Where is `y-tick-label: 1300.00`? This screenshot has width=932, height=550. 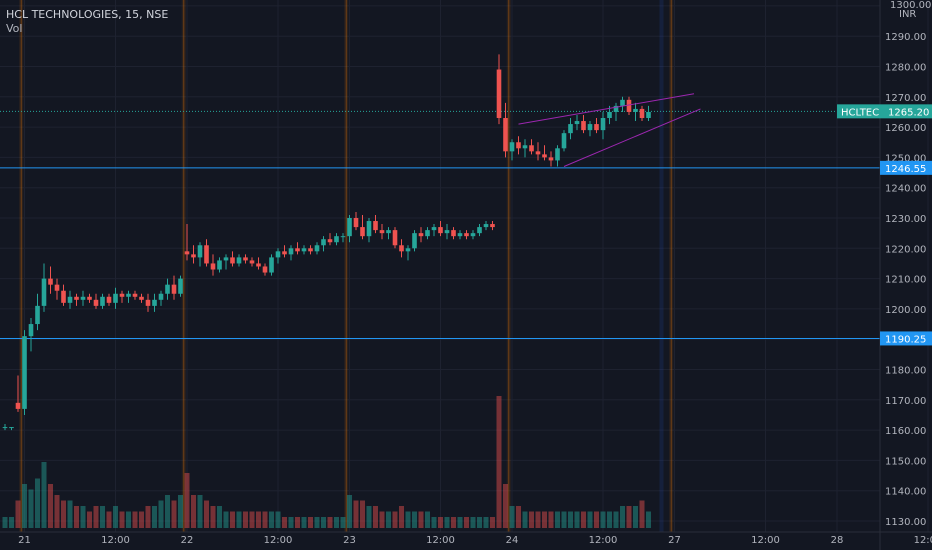
y-tick-label: 1300.00 is located at coordinates (910, 5).